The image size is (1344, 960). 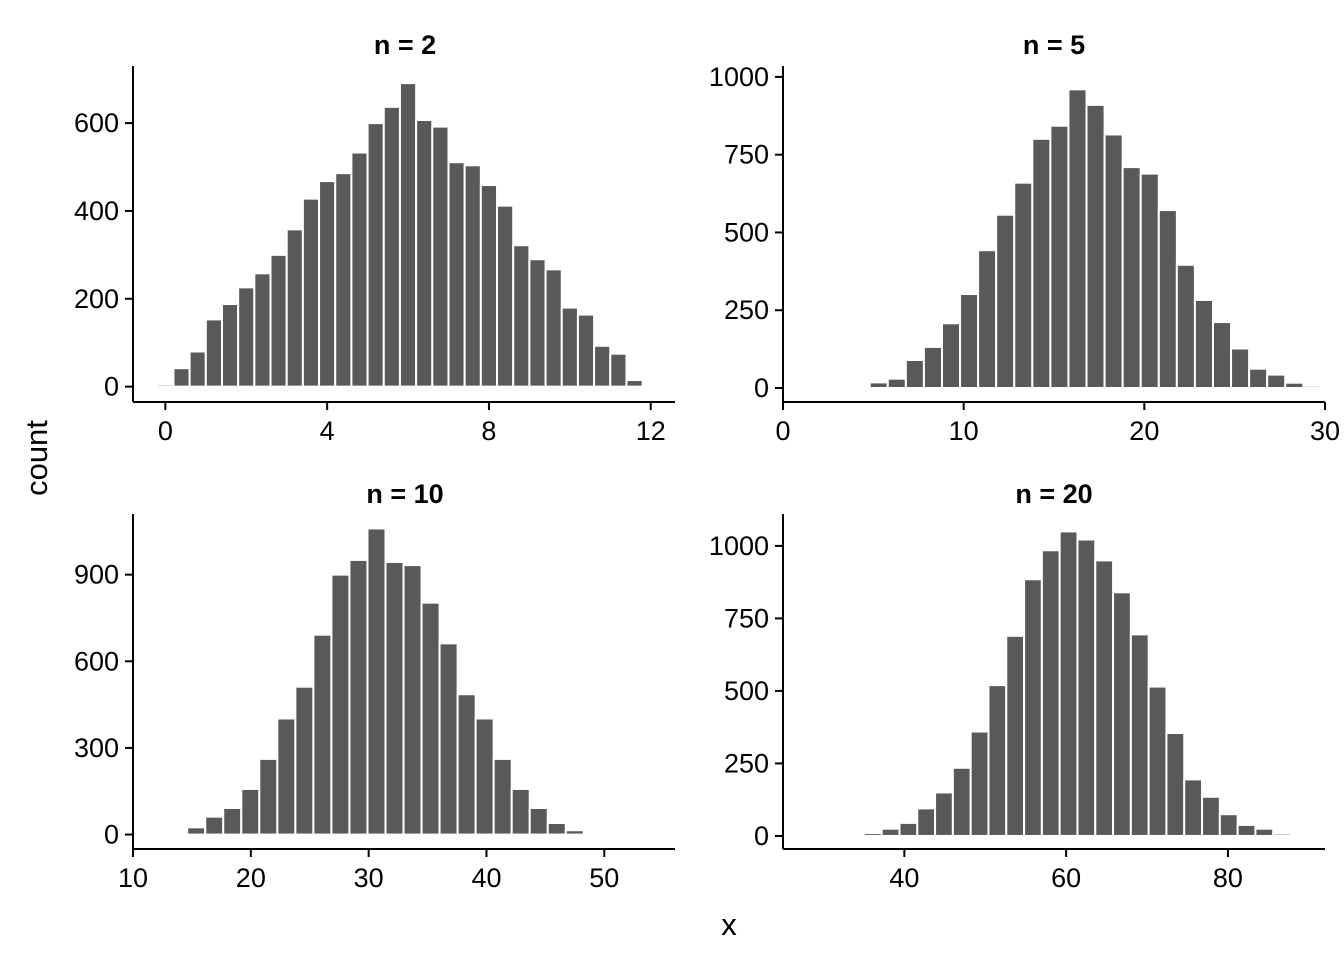 What do you see at coordinates (1054, 45) in the screenshot?
I see `panel-title: n = 5` at bounding box center [1054, 45].